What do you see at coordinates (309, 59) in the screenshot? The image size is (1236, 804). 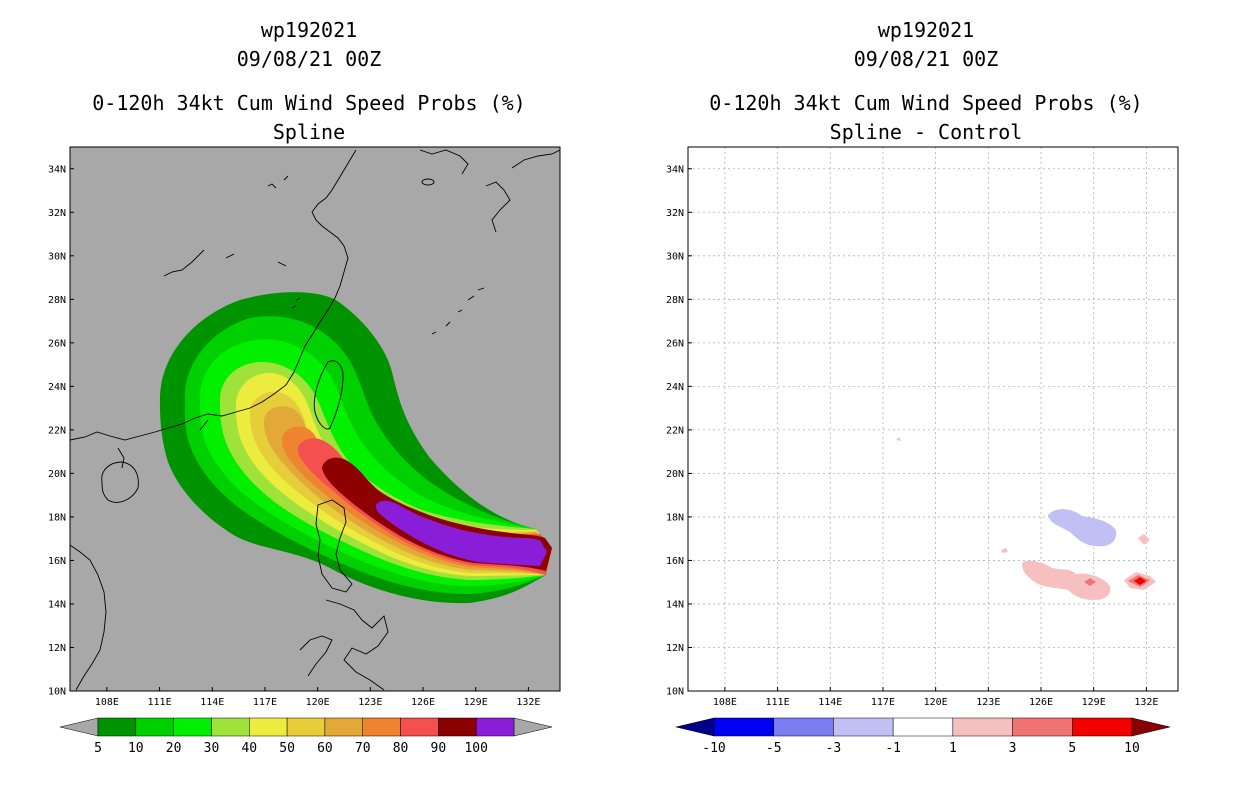 I see `left-datetime: 09/08/21 00Z` at bounding box center [309, 59].